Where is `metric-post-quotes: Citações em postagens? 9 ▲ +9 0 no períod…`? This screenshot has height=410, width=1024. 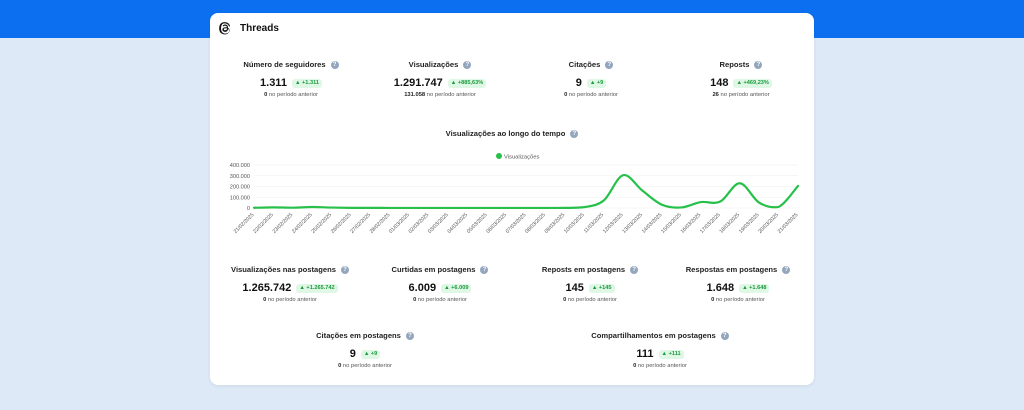 metric-post-quotes: Citações em postagens? 9 ▲ +9 0 no períod… is located at coordinates (365, 350).